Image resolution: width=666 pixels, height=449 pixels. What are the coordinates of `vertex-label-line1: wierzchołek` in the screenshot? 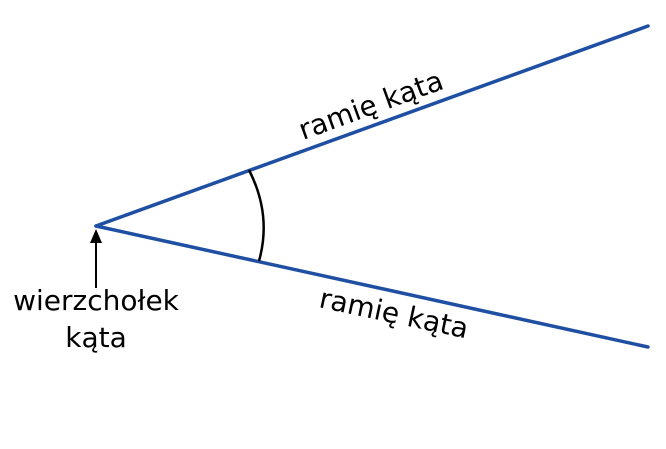 It's located at (96, 300).